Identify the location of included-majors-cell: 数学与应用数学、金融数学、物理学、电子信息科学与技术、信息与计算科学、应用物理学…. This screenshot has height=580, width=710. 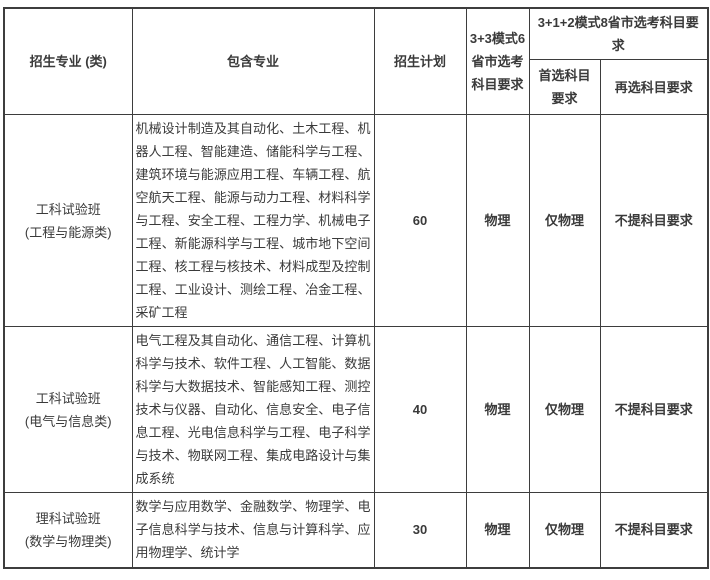
(253, 530).